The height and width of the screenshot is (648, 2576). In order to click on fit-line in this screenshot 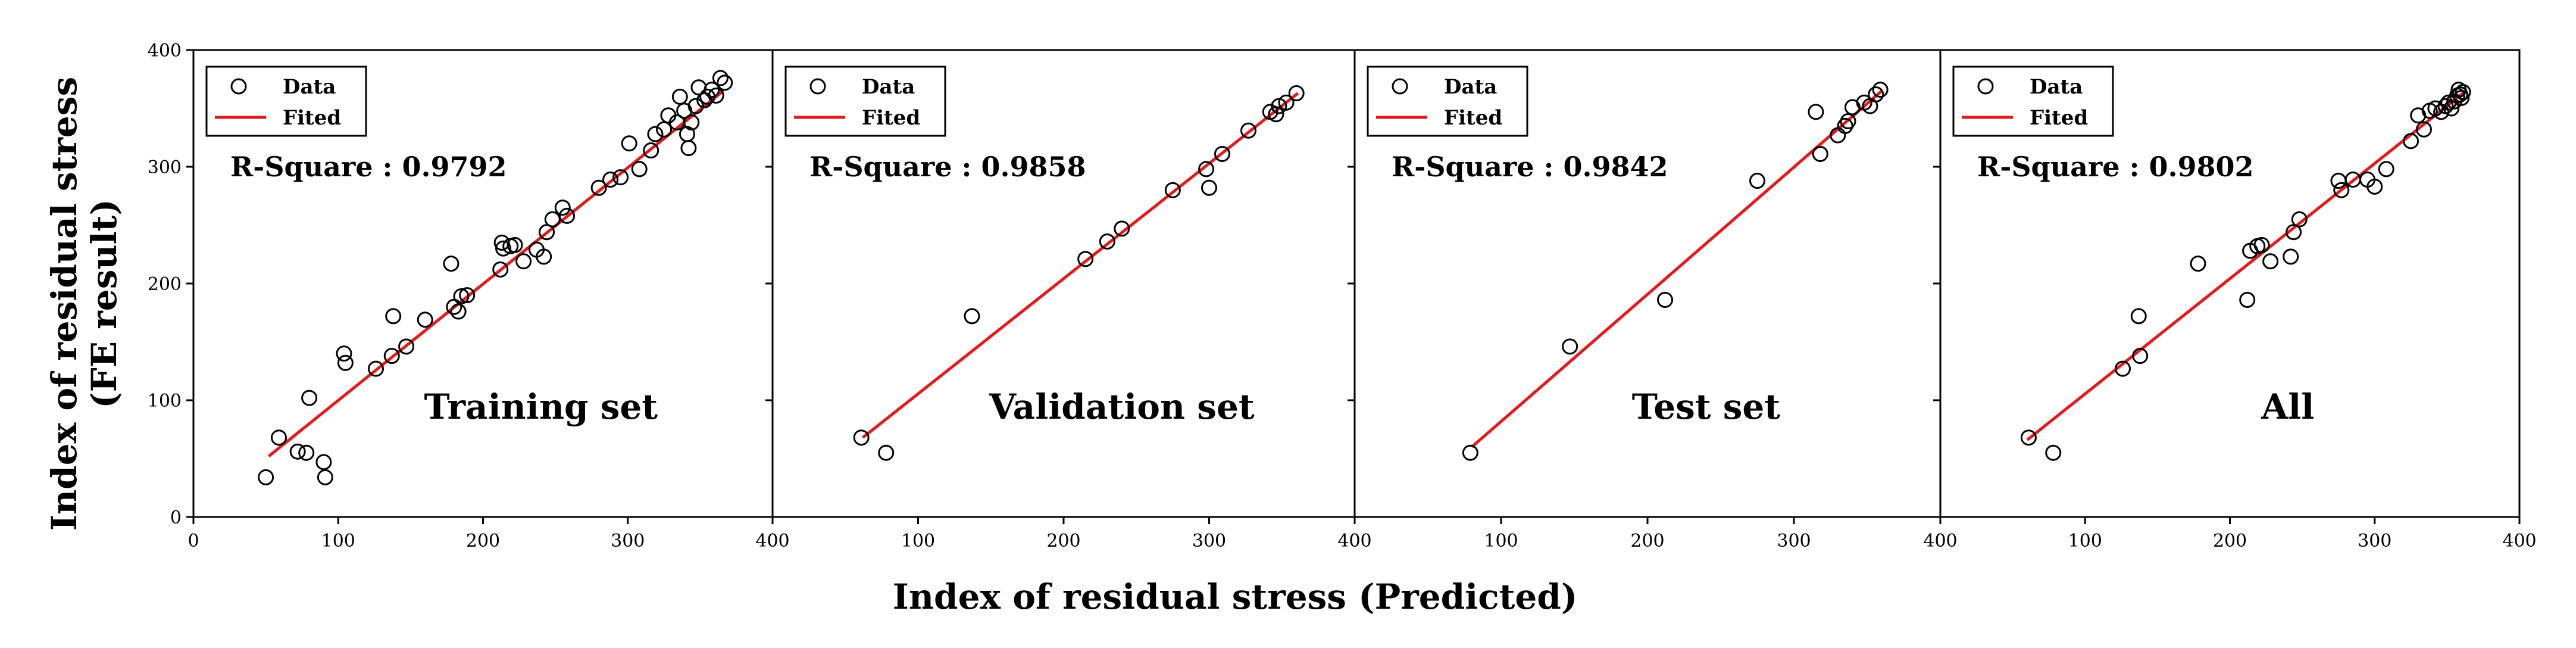, I will do `click(495, 273)`.